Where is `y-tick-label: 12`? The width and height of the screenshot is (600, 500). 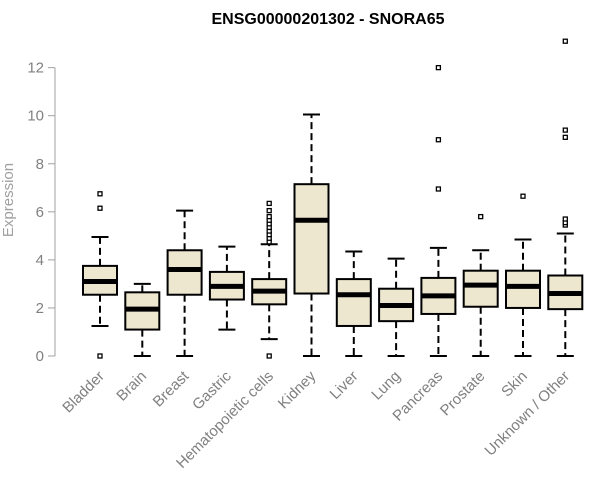
y-tick-label: 12 is located at coordinates (35, 68).